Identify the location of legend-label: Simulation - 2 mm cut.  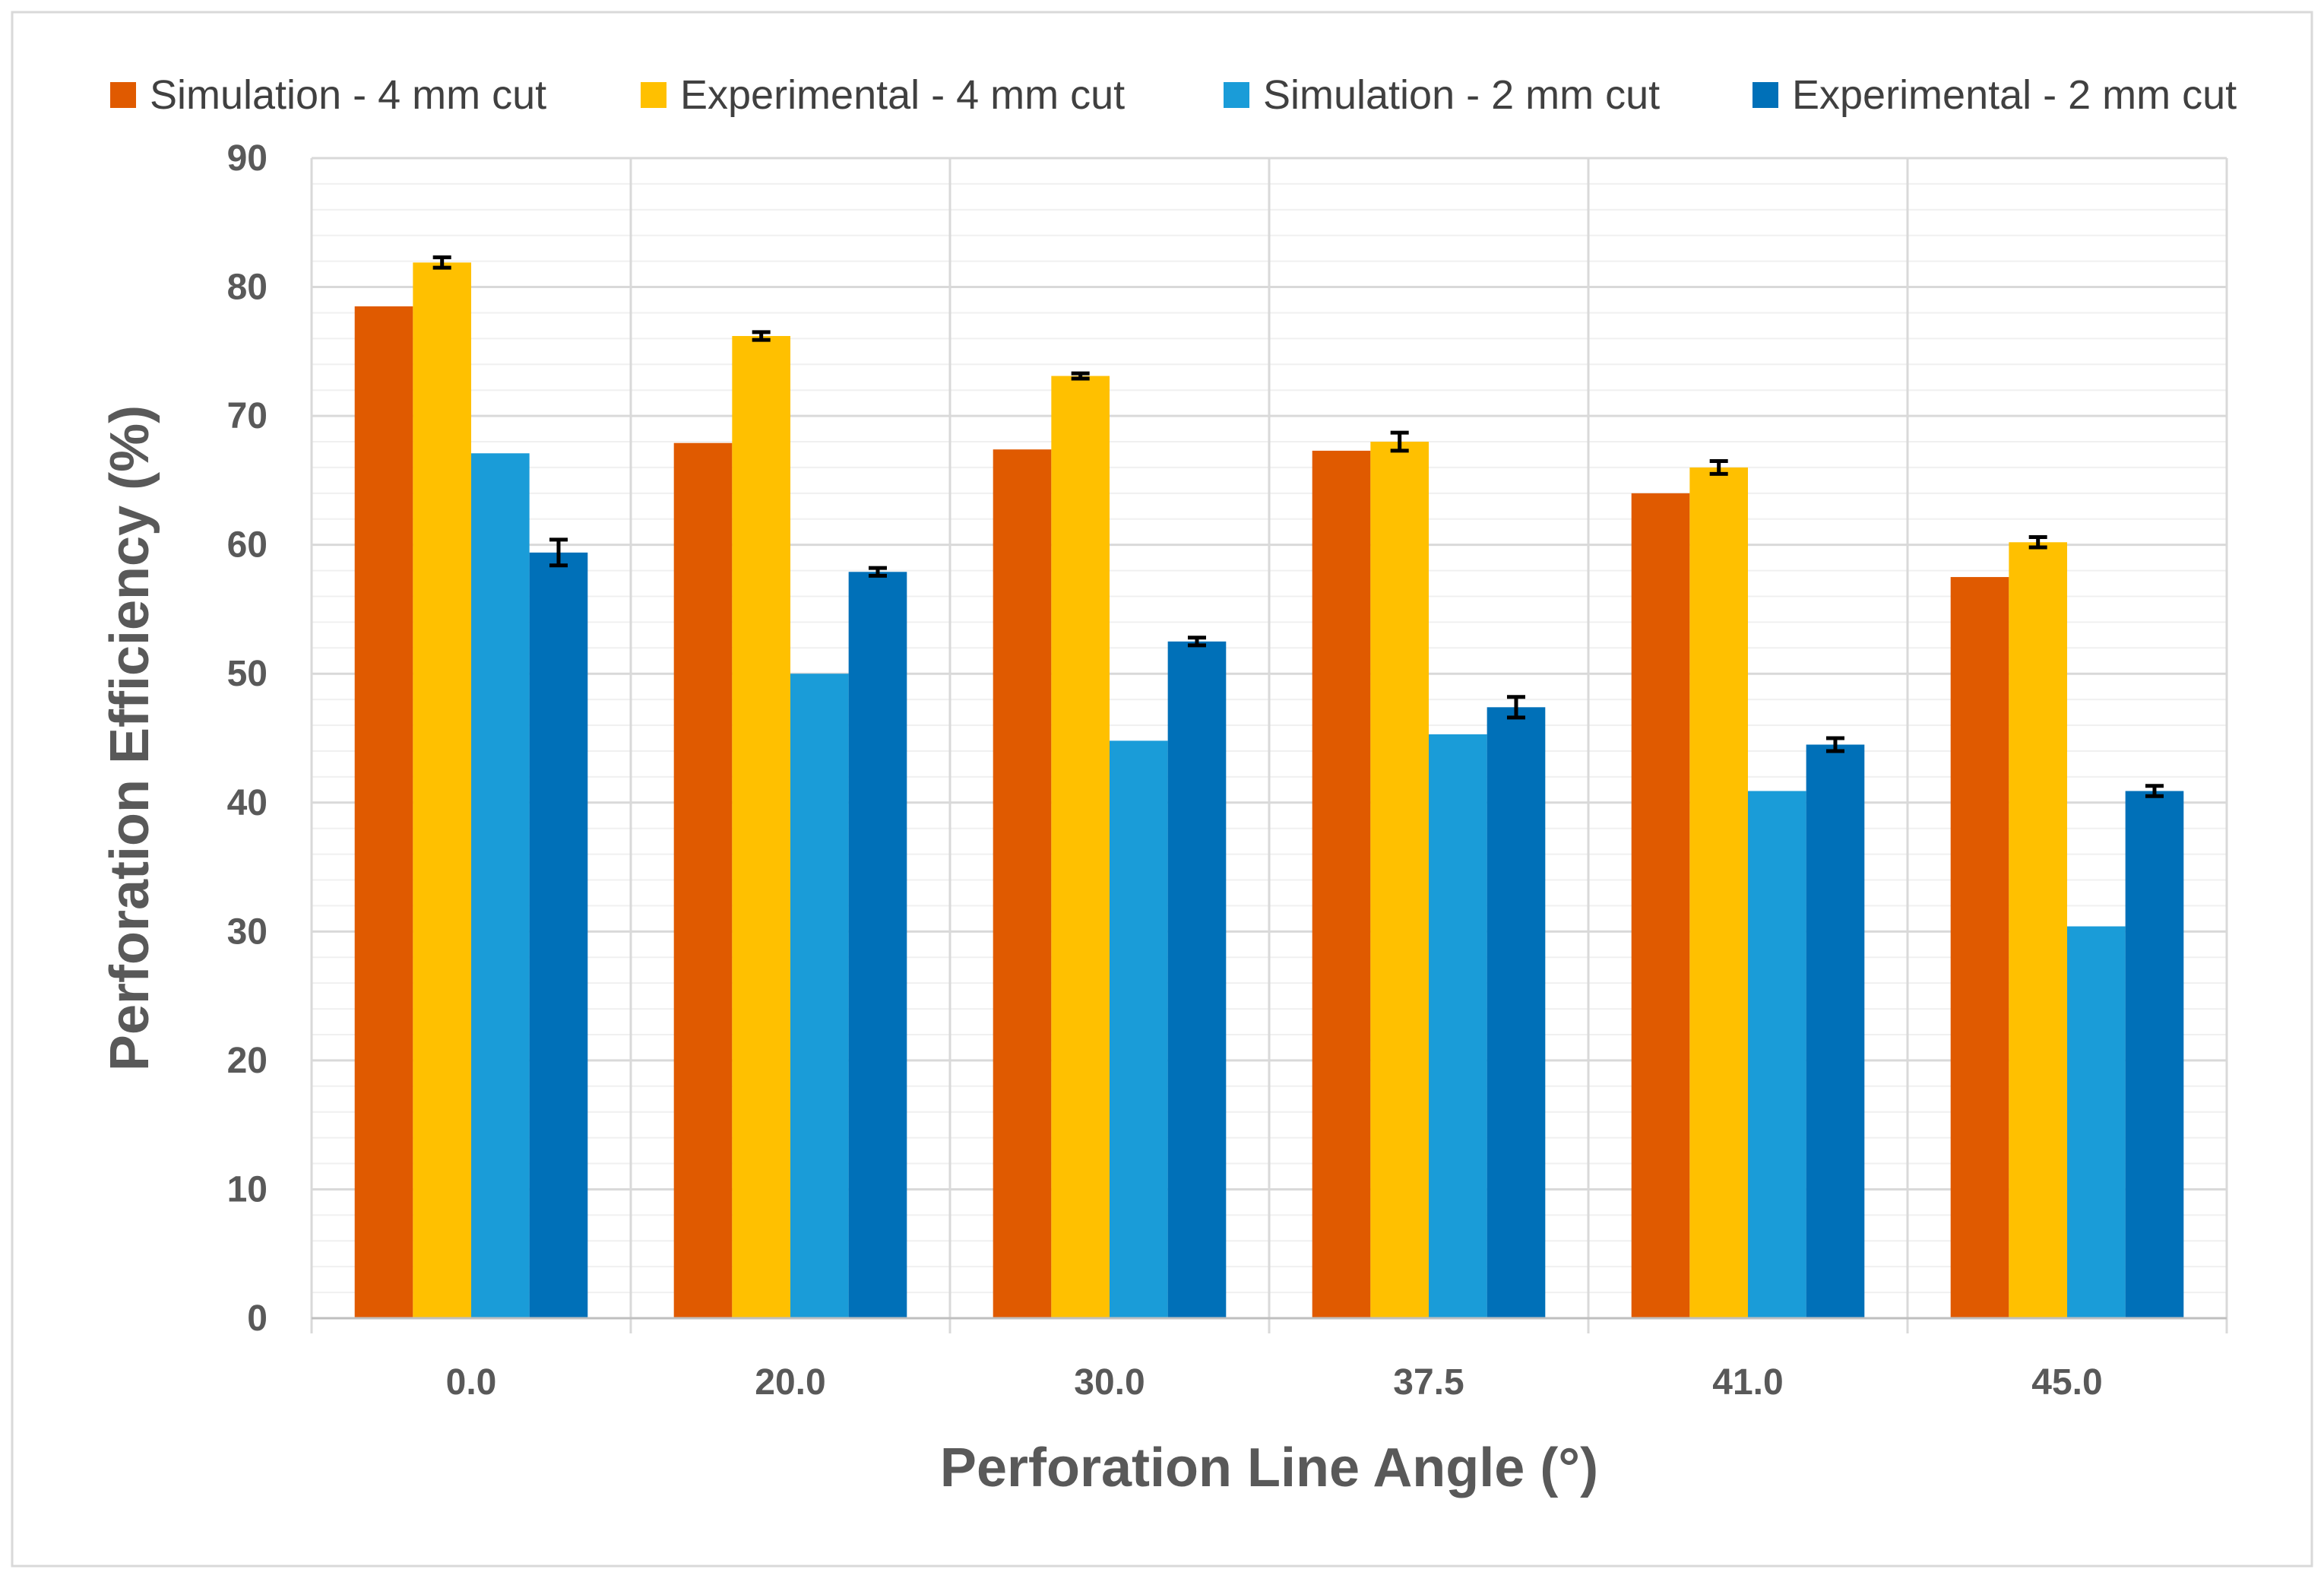
(1461, 95).